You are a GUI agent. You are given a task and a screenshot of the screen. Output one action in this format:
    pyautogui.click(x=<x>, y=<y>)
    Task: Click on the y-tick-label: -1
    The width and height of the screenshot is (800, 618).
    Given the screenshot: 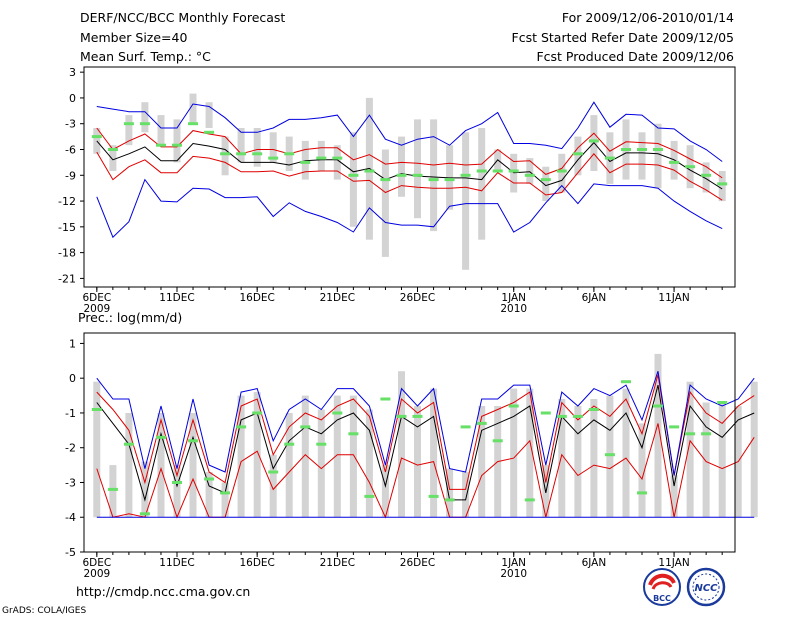 What is the action you would take?
    pyautogui.click(x=70, y=413)
    